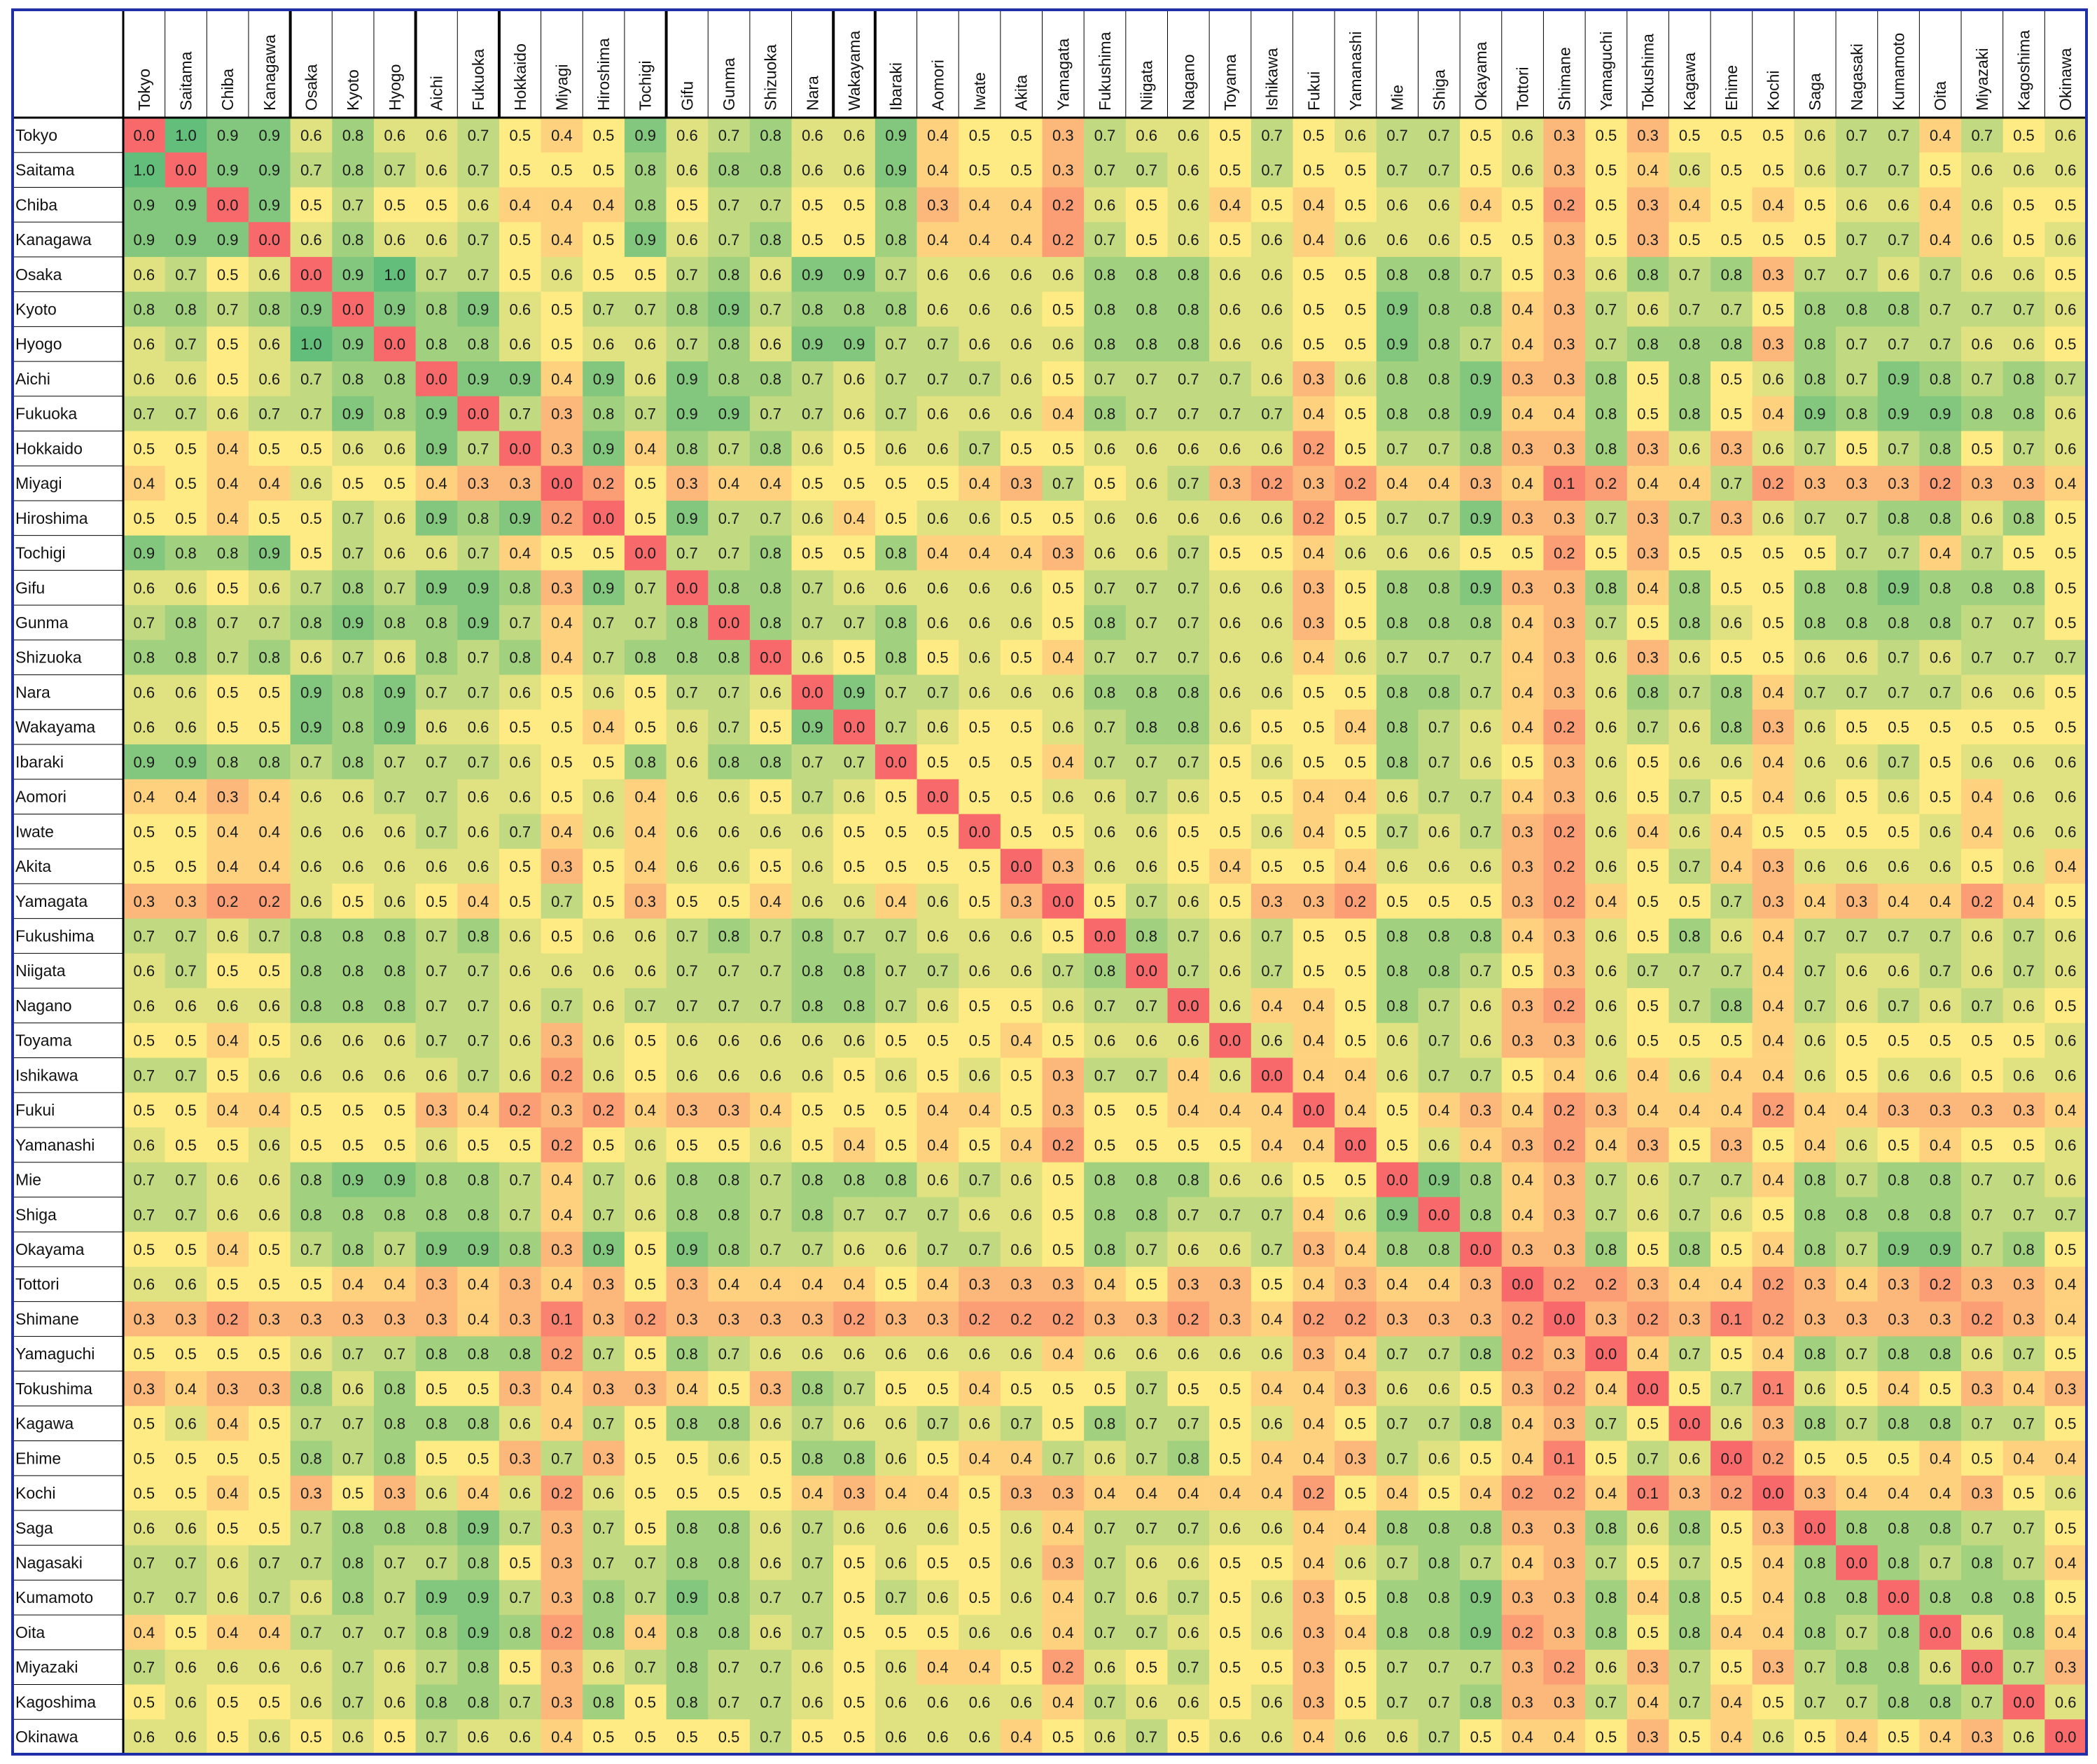 The image size is (2097, 1764). What do you see at coordinates (186, 81) in the screenshot?
I see `column-label: Saitama` at bounding box center [186, 81].